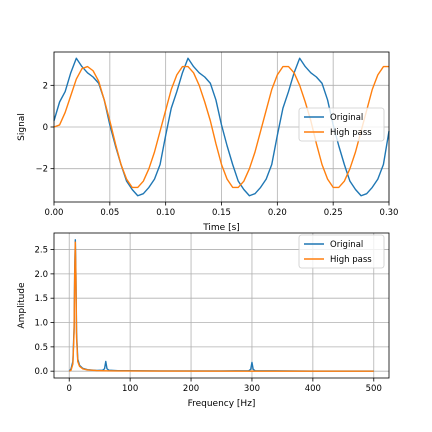 Image resolution: width=432 pixels, height=432 pixels. What do you see at coordinates (41, 251) in the screenshot?
I see `y-tick-label: 2.5` at bounding box center [41, 251].